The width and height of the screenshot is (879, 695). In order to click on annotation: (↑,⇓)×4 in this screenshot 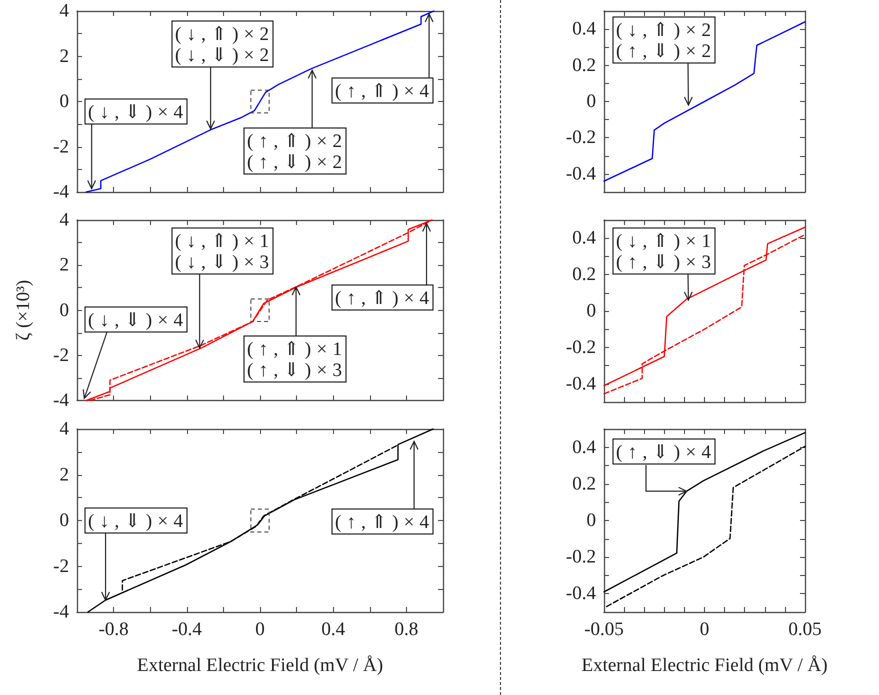, I will do `click(664, 452)`.